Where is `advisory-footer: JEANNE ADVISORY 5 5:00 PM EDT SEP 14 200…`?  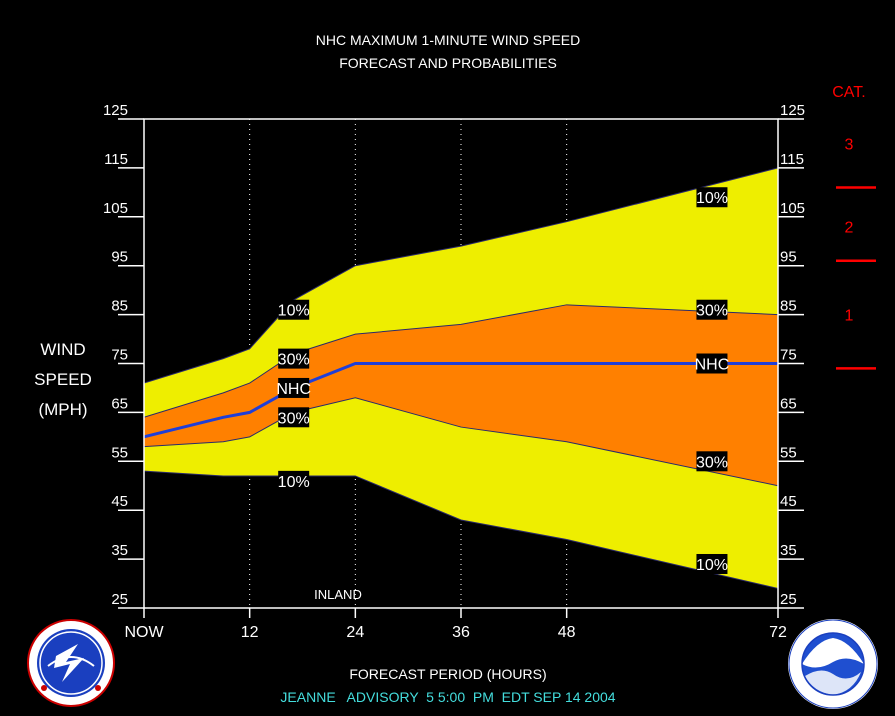
advisory-footer: JEANNE ADVISORY 5 5:00 PM EDT SEP 14 200… is located at coordinates (447, 697).